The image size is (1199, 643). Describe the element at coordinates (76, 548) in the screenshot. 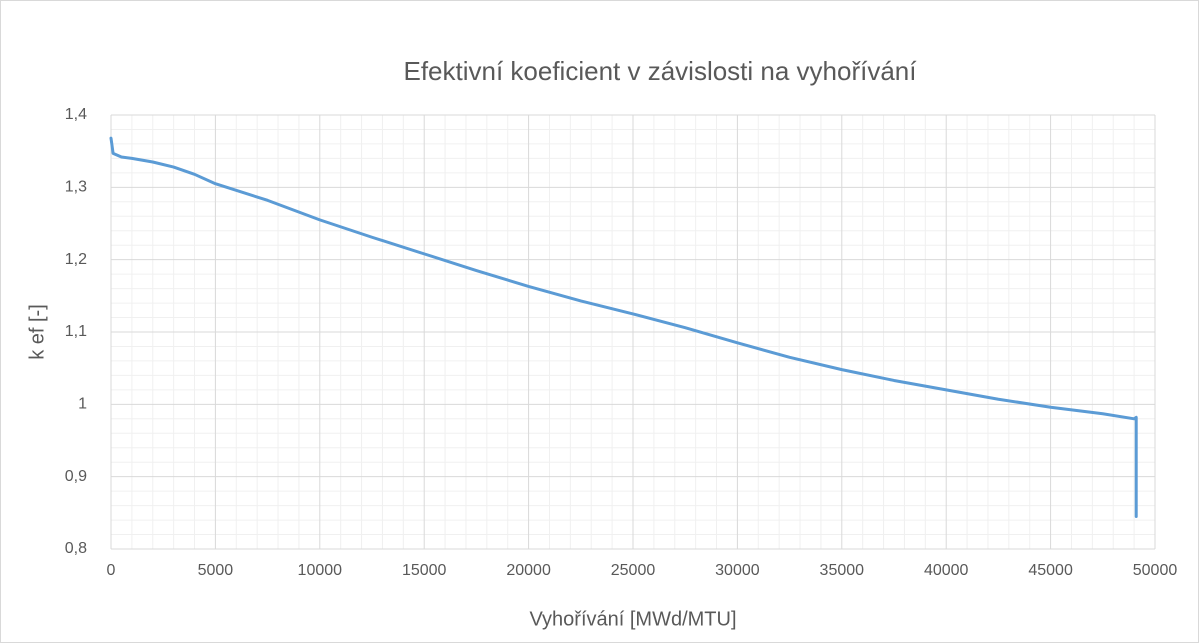

I see `y-tick-label: 0,8` at that location.